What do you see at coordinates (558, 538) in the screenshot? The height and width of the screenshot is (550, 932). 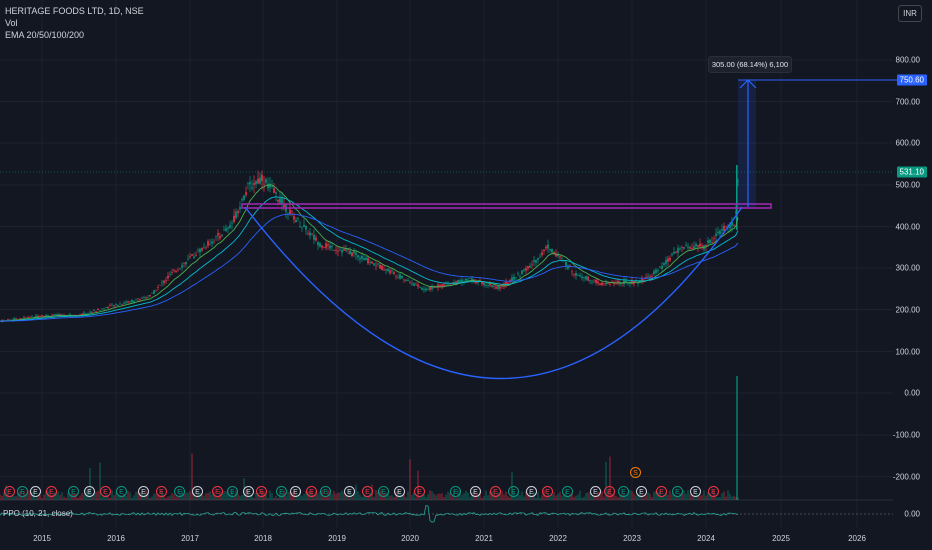 I see `time-axis-label: 2022` at bounding box center [558, 538].